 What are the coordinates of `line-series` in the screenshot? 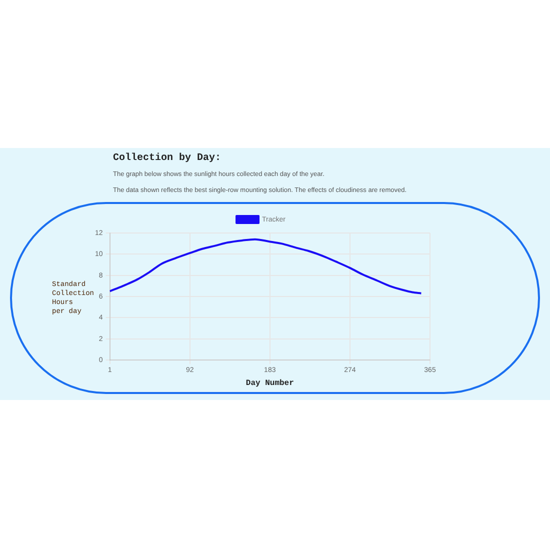 It's located at (266, 266).